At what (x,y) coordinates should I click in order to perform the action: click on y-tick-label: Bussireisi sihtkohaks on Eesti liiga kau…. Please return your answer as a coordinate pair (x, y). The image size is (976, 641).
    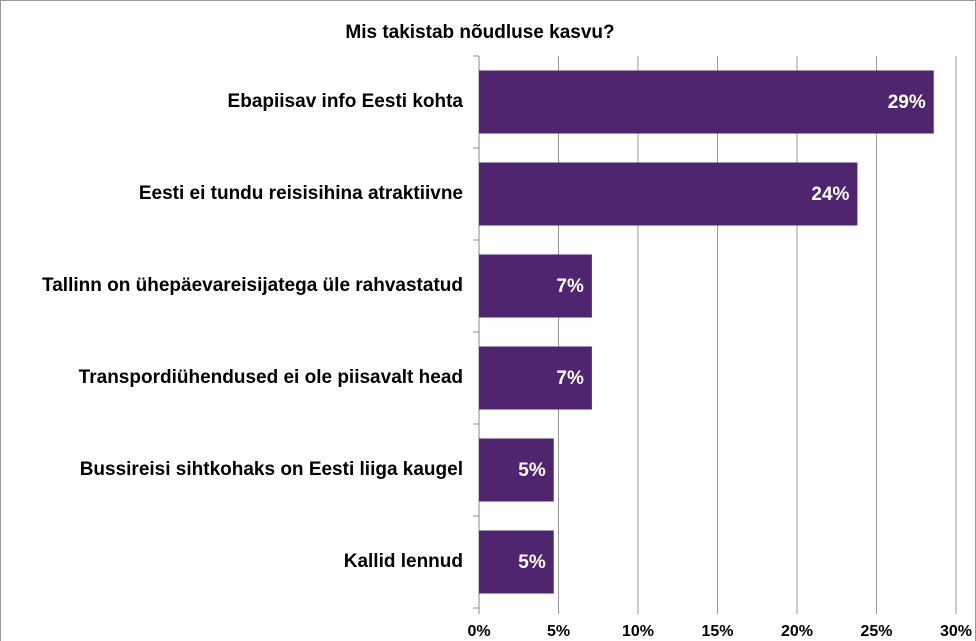
    Looking at the image, I should click on (271, 469).